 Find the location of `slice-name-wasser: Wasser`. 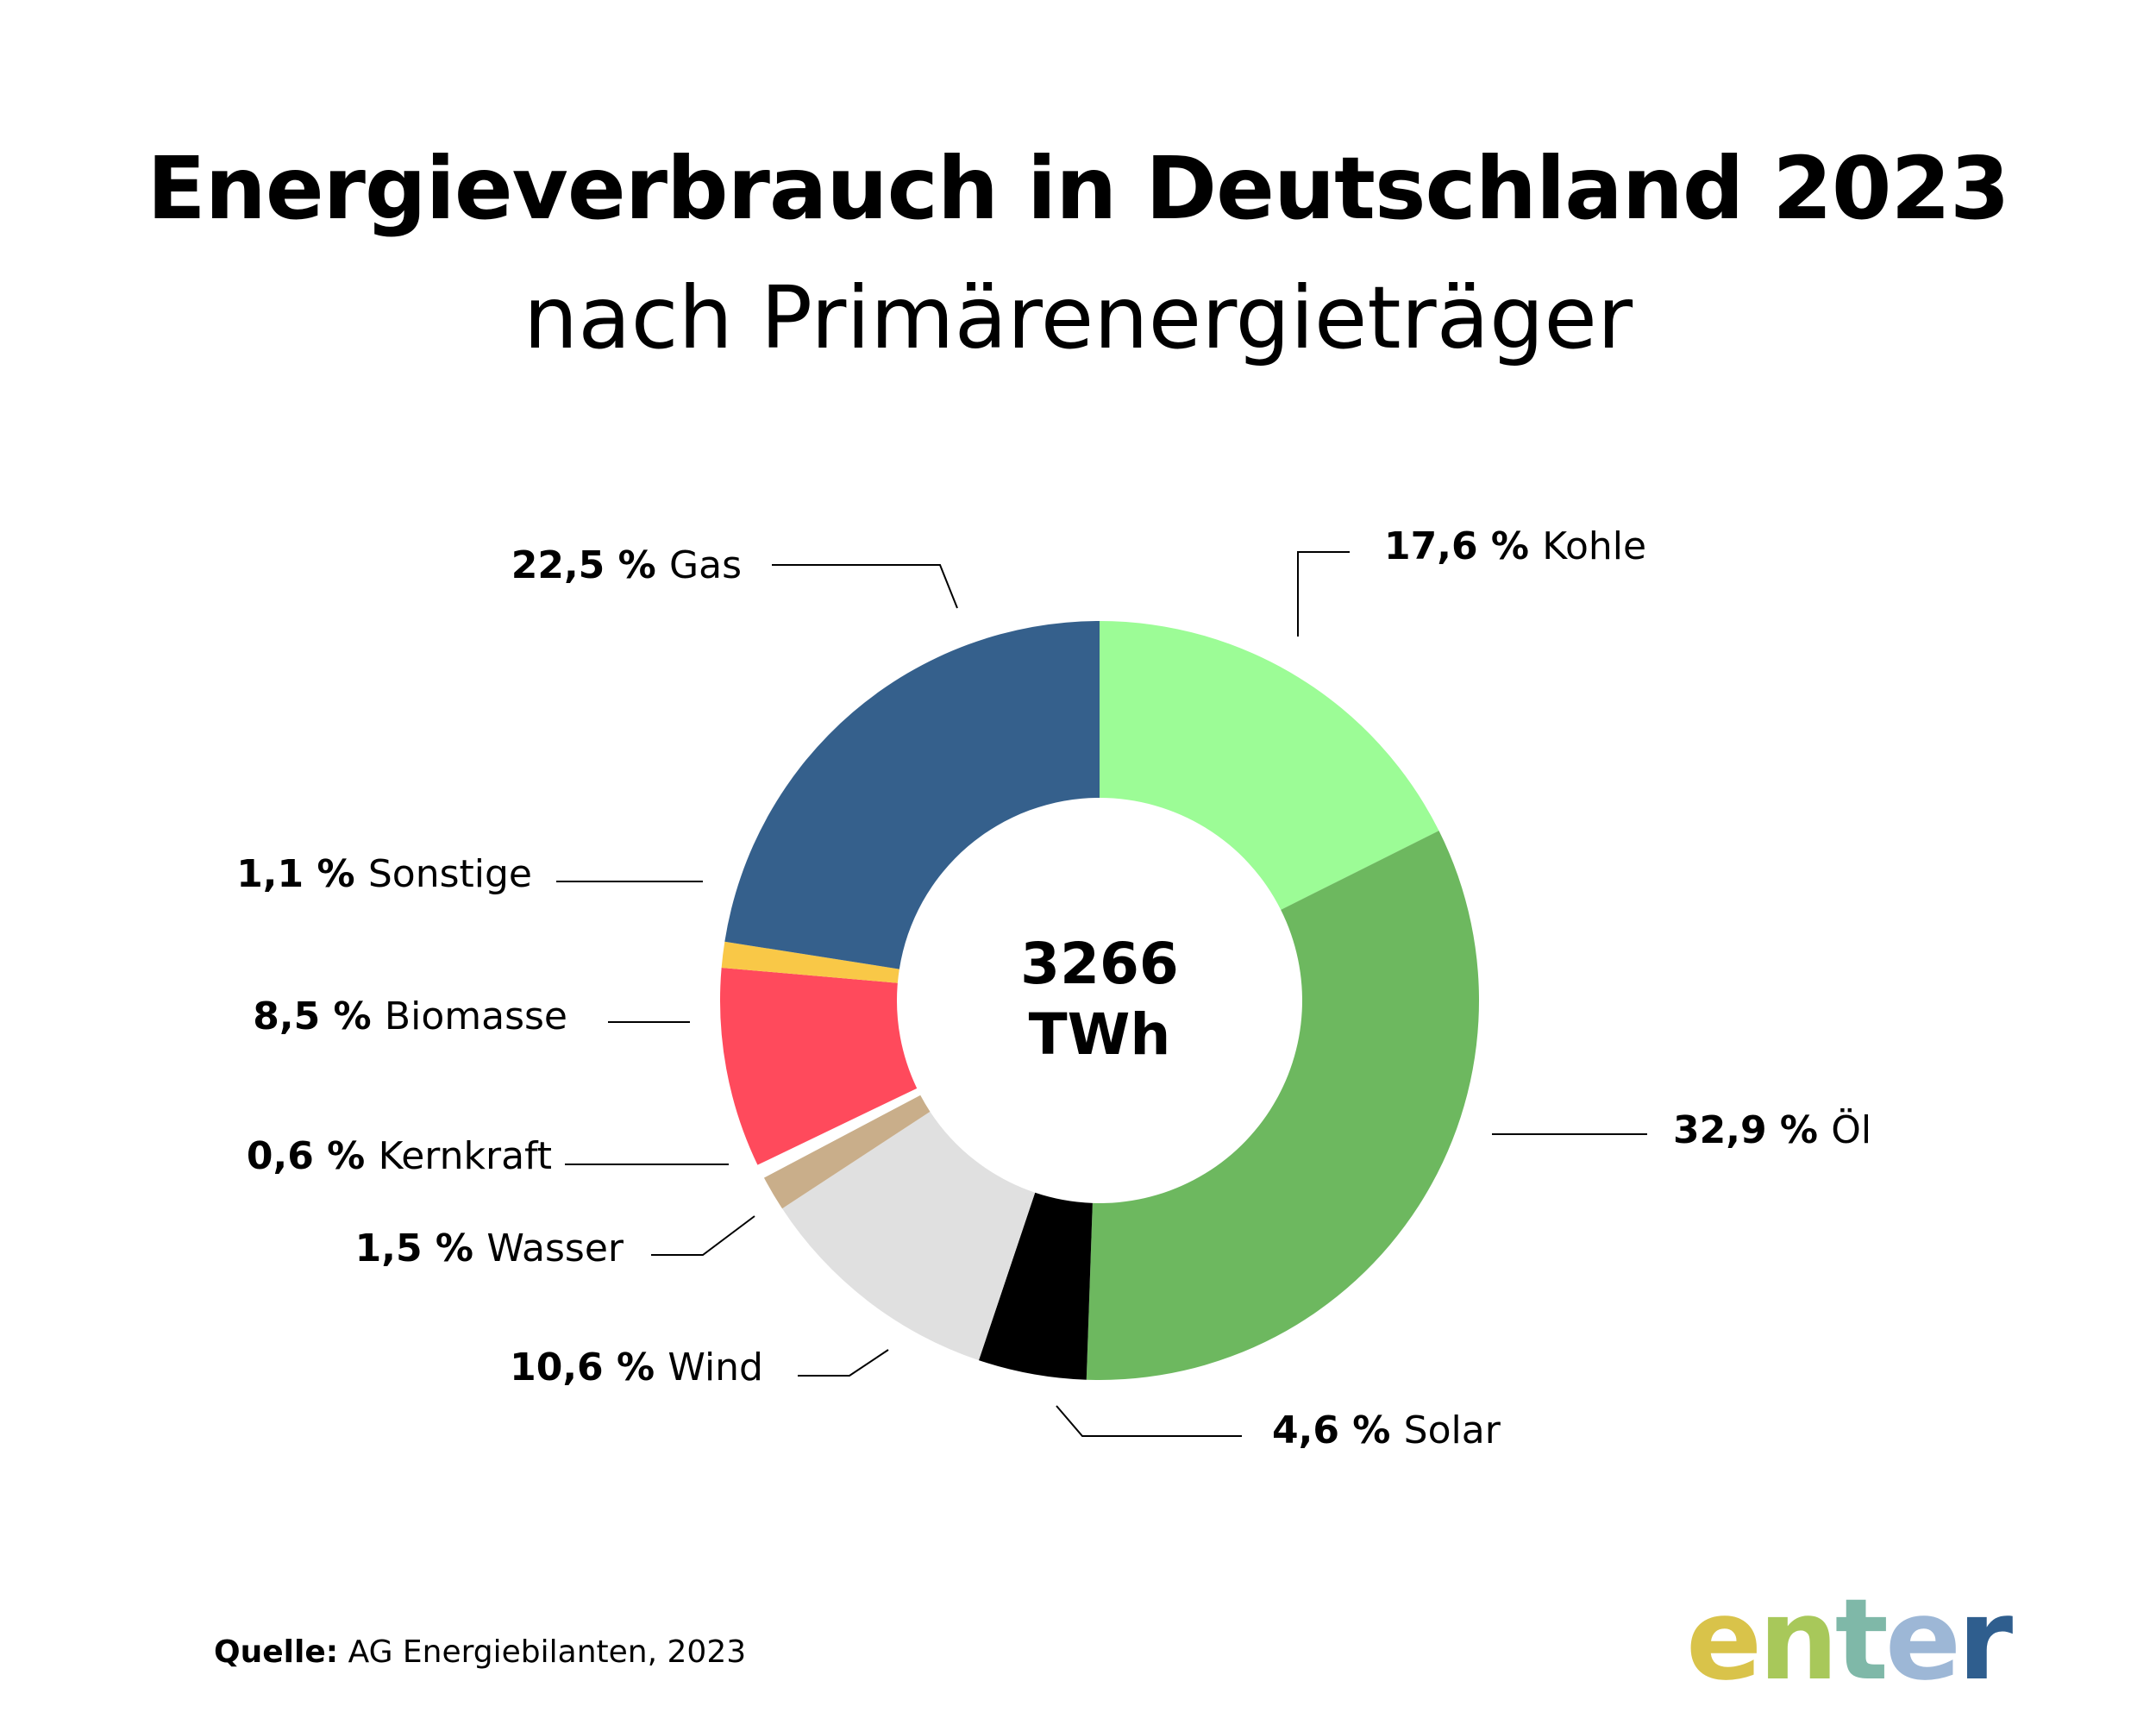

slice-name-wasser: Wasser is located at coordinates (555, 1248).